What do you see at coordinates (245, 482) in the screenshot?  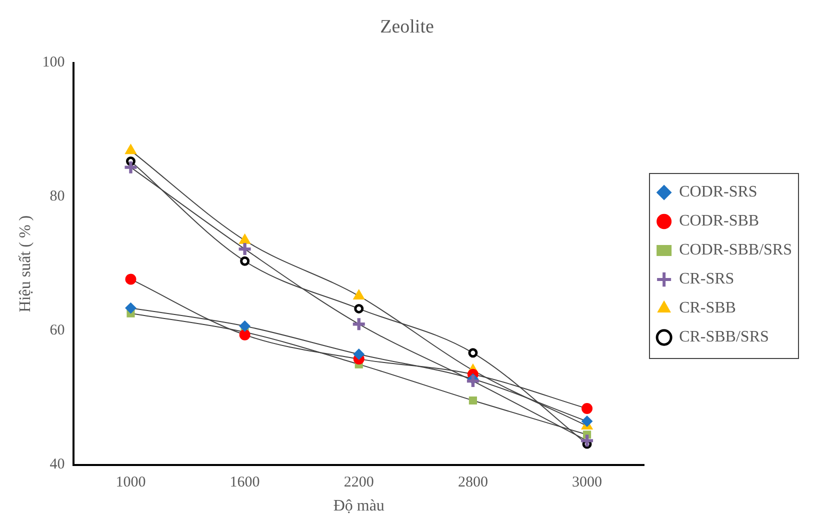 I see `x-tick-label: 1600` at bounding box center [245, 482].